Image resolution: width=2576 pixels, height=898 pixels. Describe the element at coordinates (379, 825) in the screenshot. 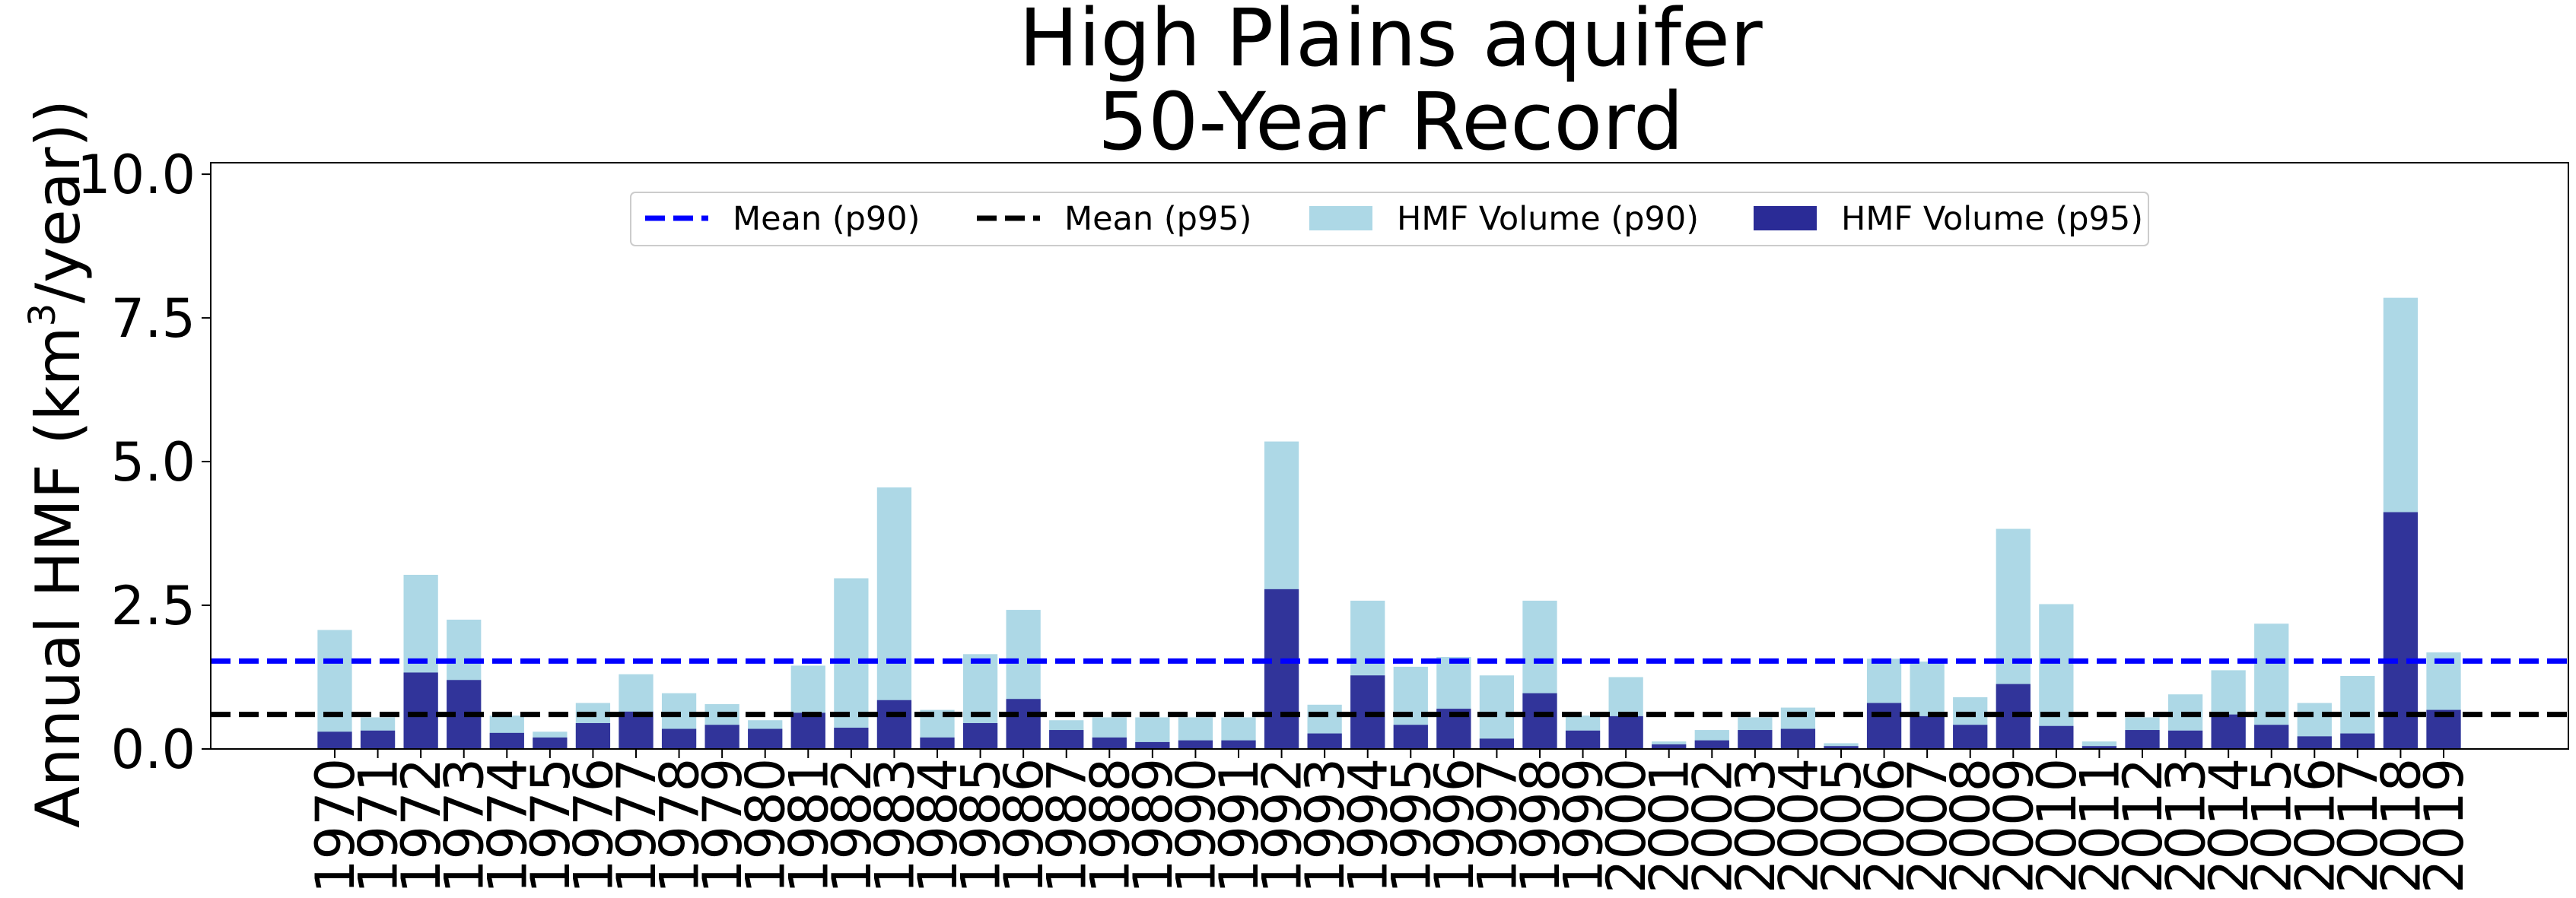

I see `x-tick-label: 1971` at that location.